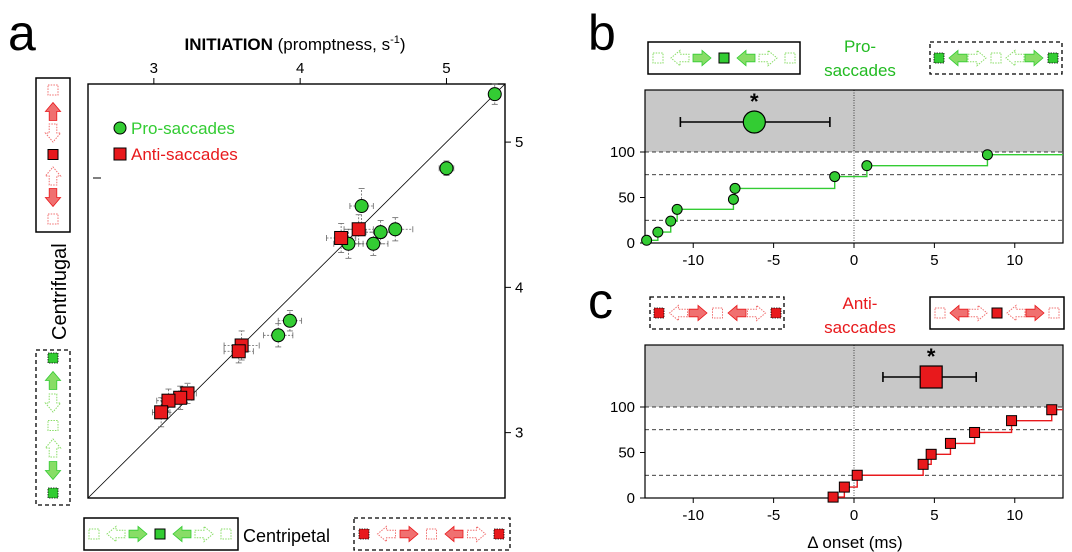  I want to click on panel-b-pro-icon-box, so click(724, 58).